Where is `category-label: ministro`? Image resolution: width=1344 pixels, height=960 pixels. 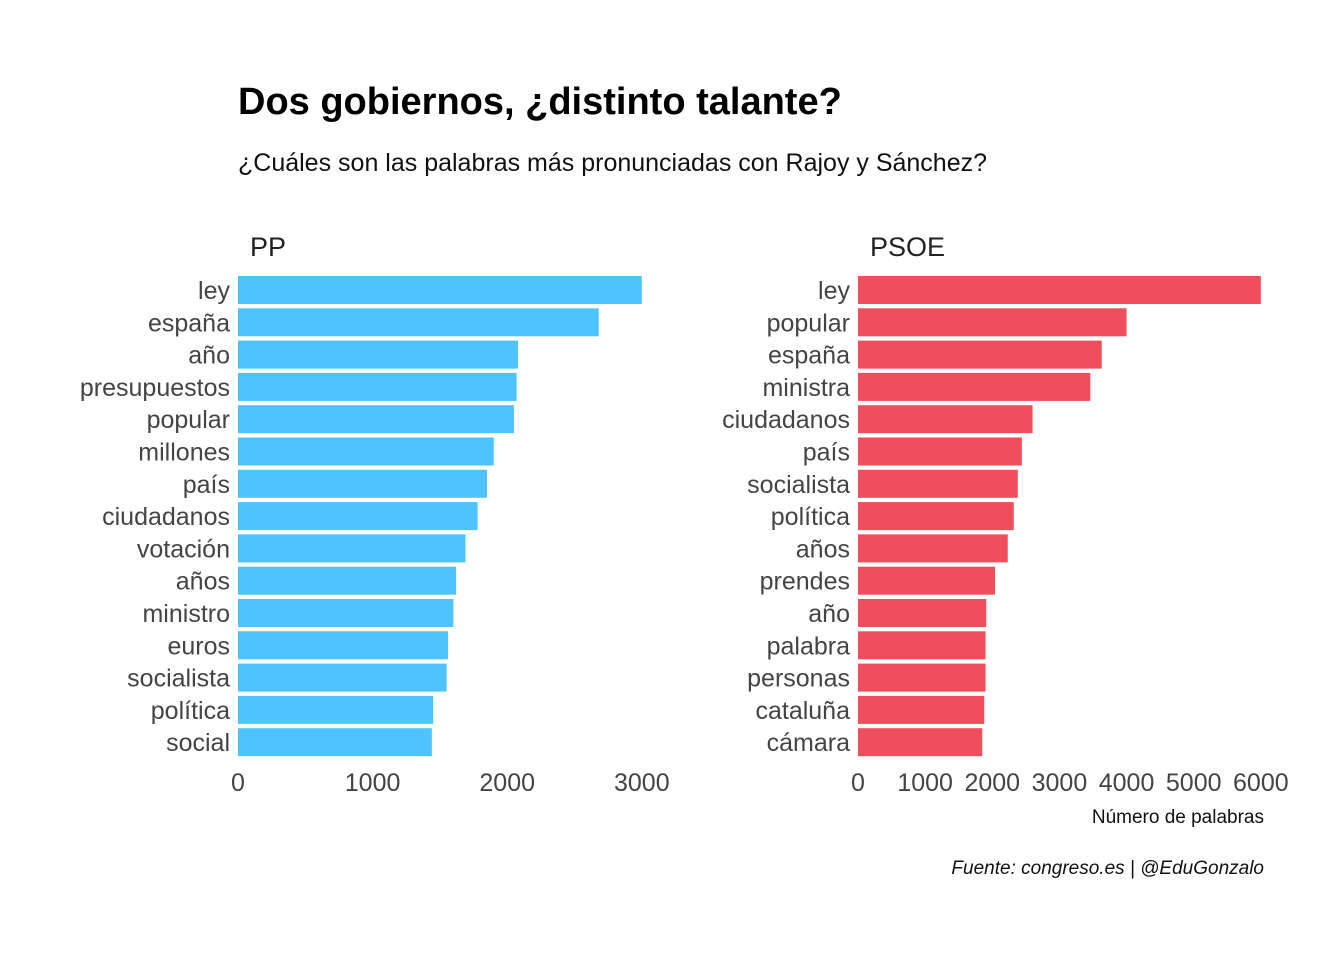
category-label: ministro is located at coordinates (186, 614).